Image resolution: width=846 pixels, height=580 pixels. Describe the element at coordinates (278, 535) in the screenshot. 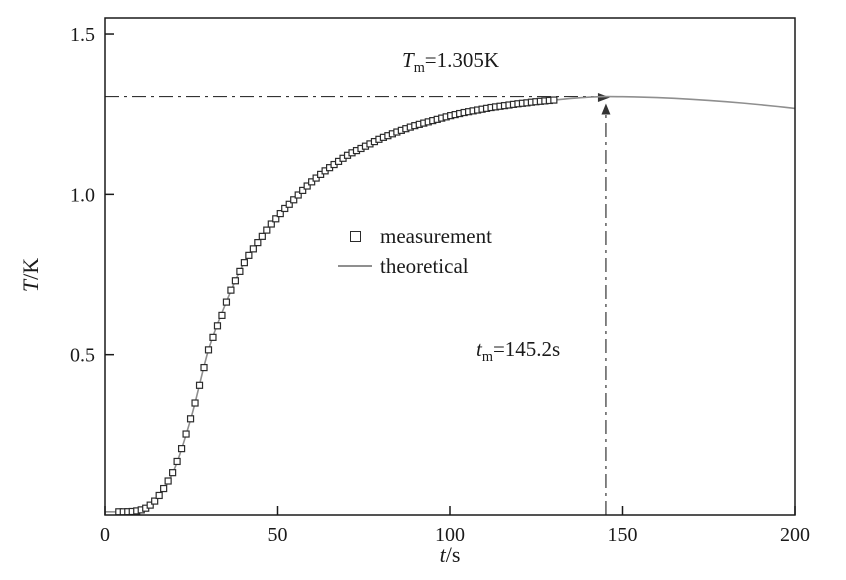

I see `x-tick-label: 50` at that location.